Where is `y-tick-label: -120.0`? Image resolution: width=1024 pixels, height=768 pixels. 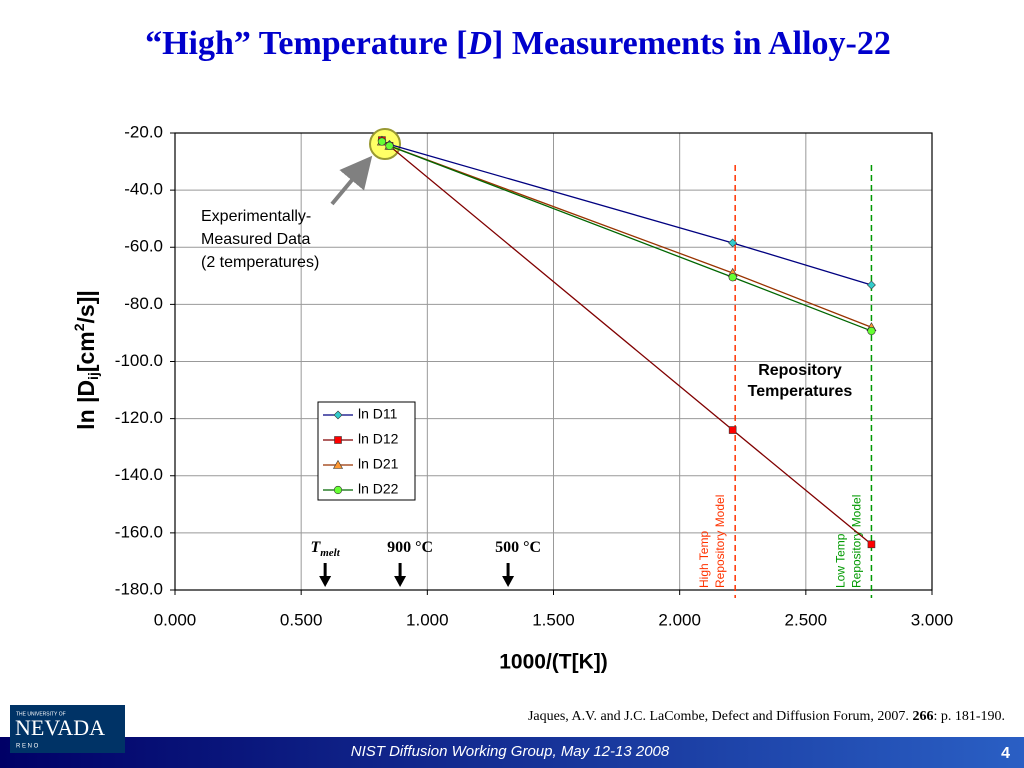
y-tick-label: -120.0 is located at coordinates (139, 417).